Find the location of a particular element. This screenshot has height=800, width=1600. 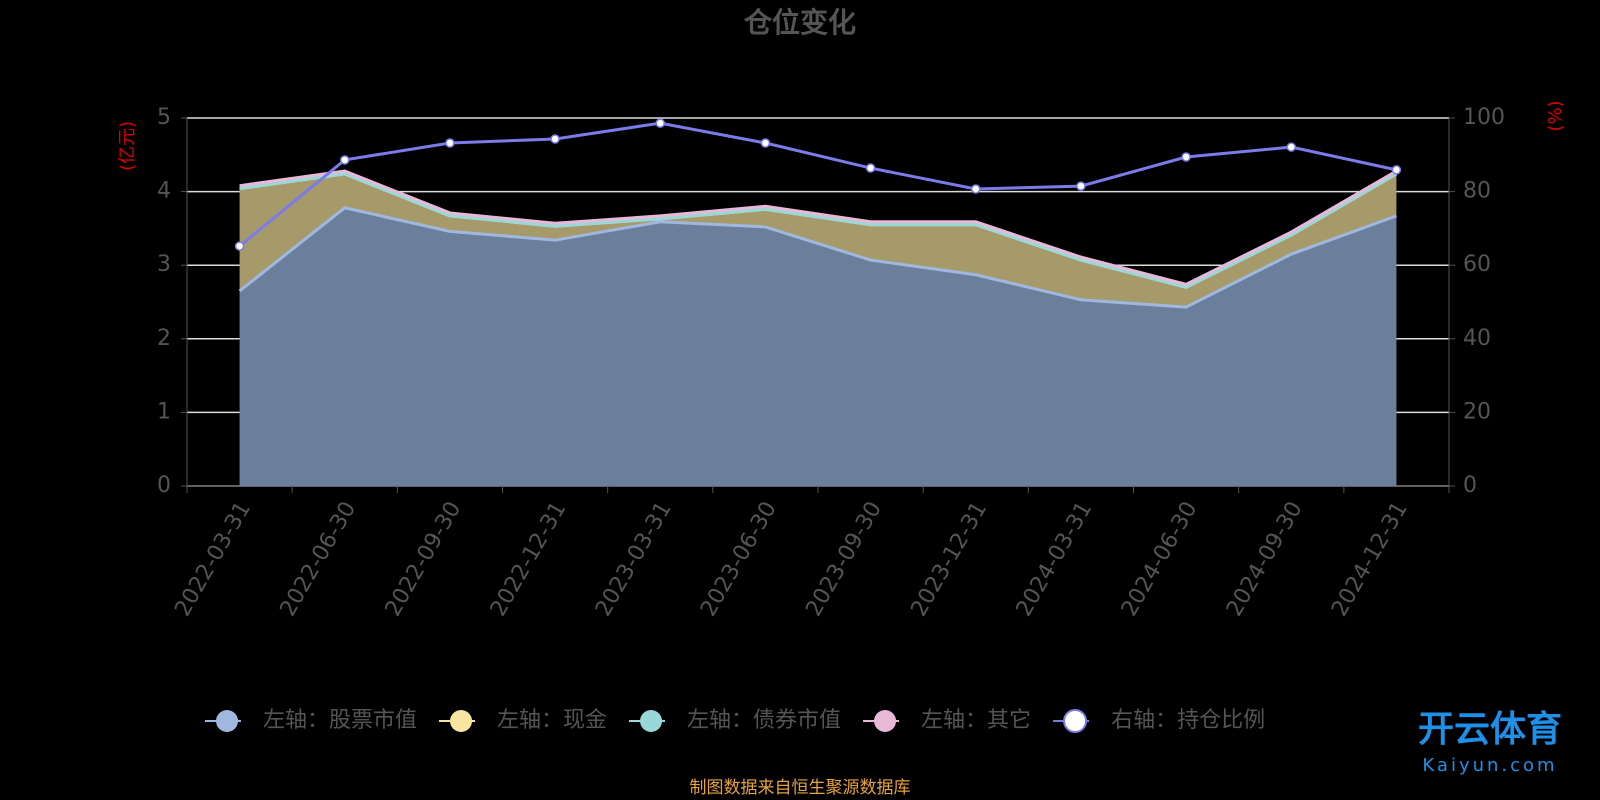

y2-tick-label: 80 is located at coordinates (1477, 191).